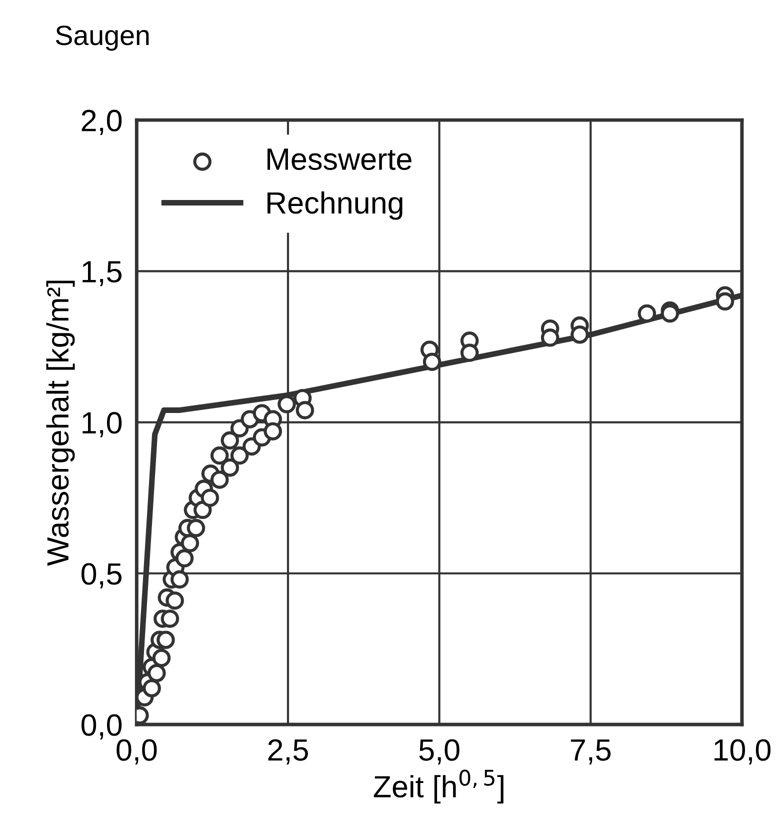  I want to click on y-tick-label: 0,5, so click(102, 575).